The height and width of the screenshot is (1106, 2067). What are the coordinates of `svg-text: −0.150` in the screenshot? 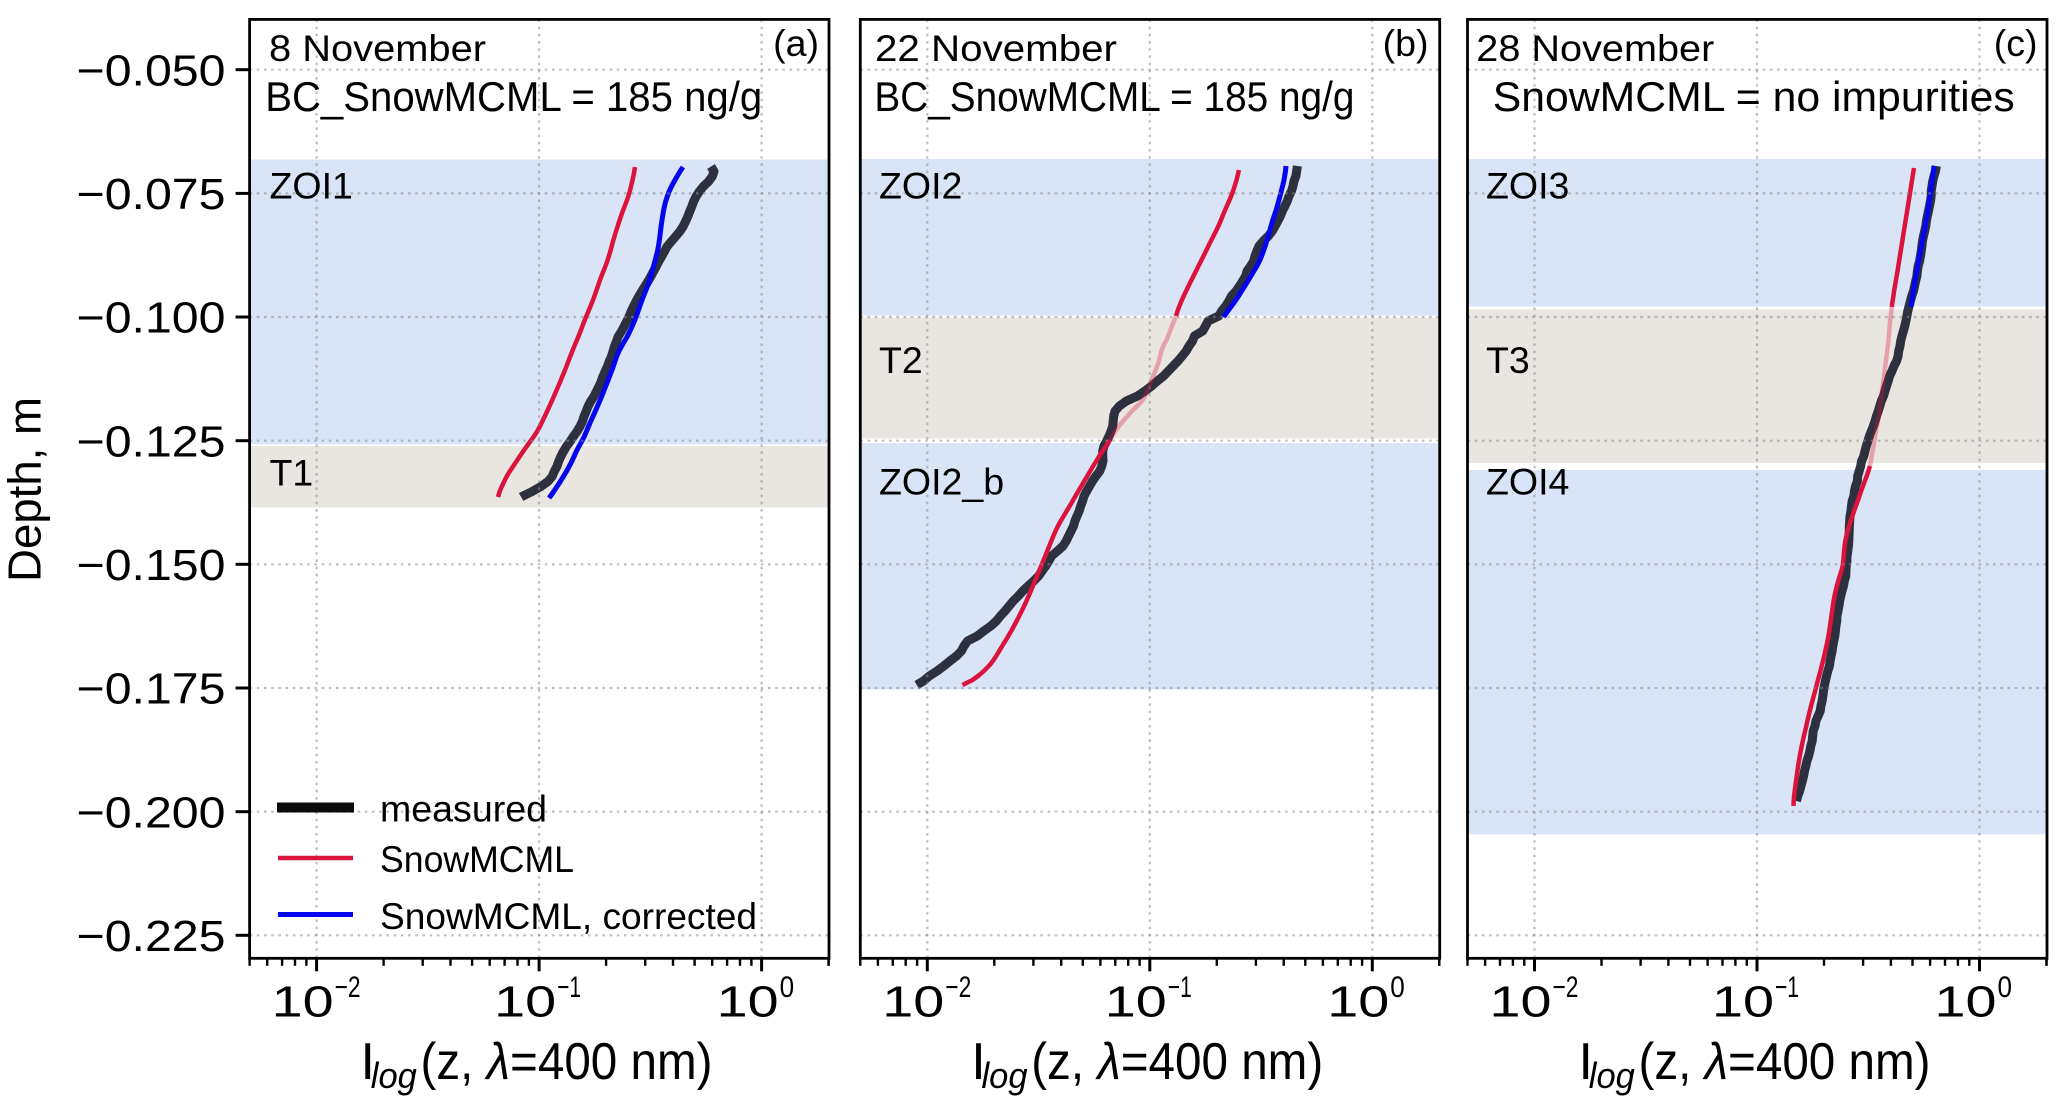 It's located at (151, 565).